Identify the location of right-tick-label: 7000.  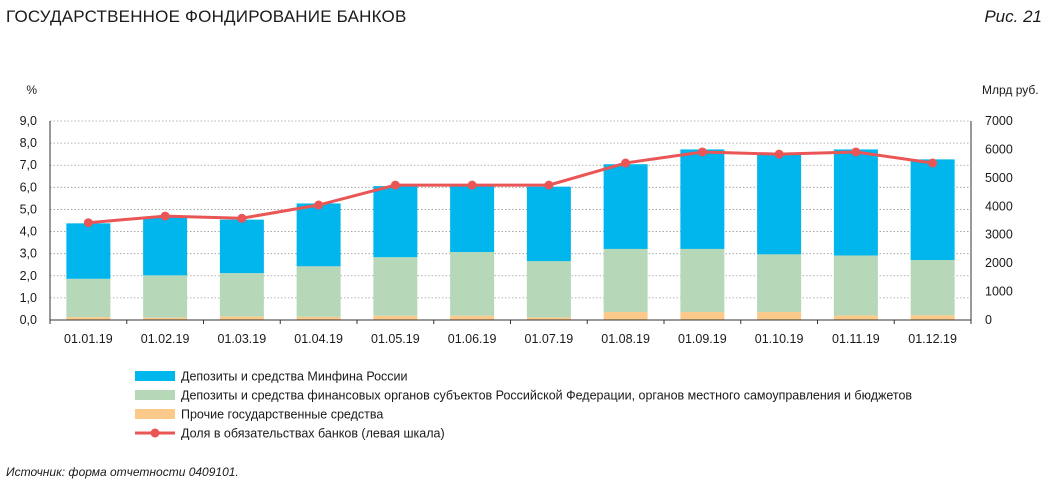
(999, 121).